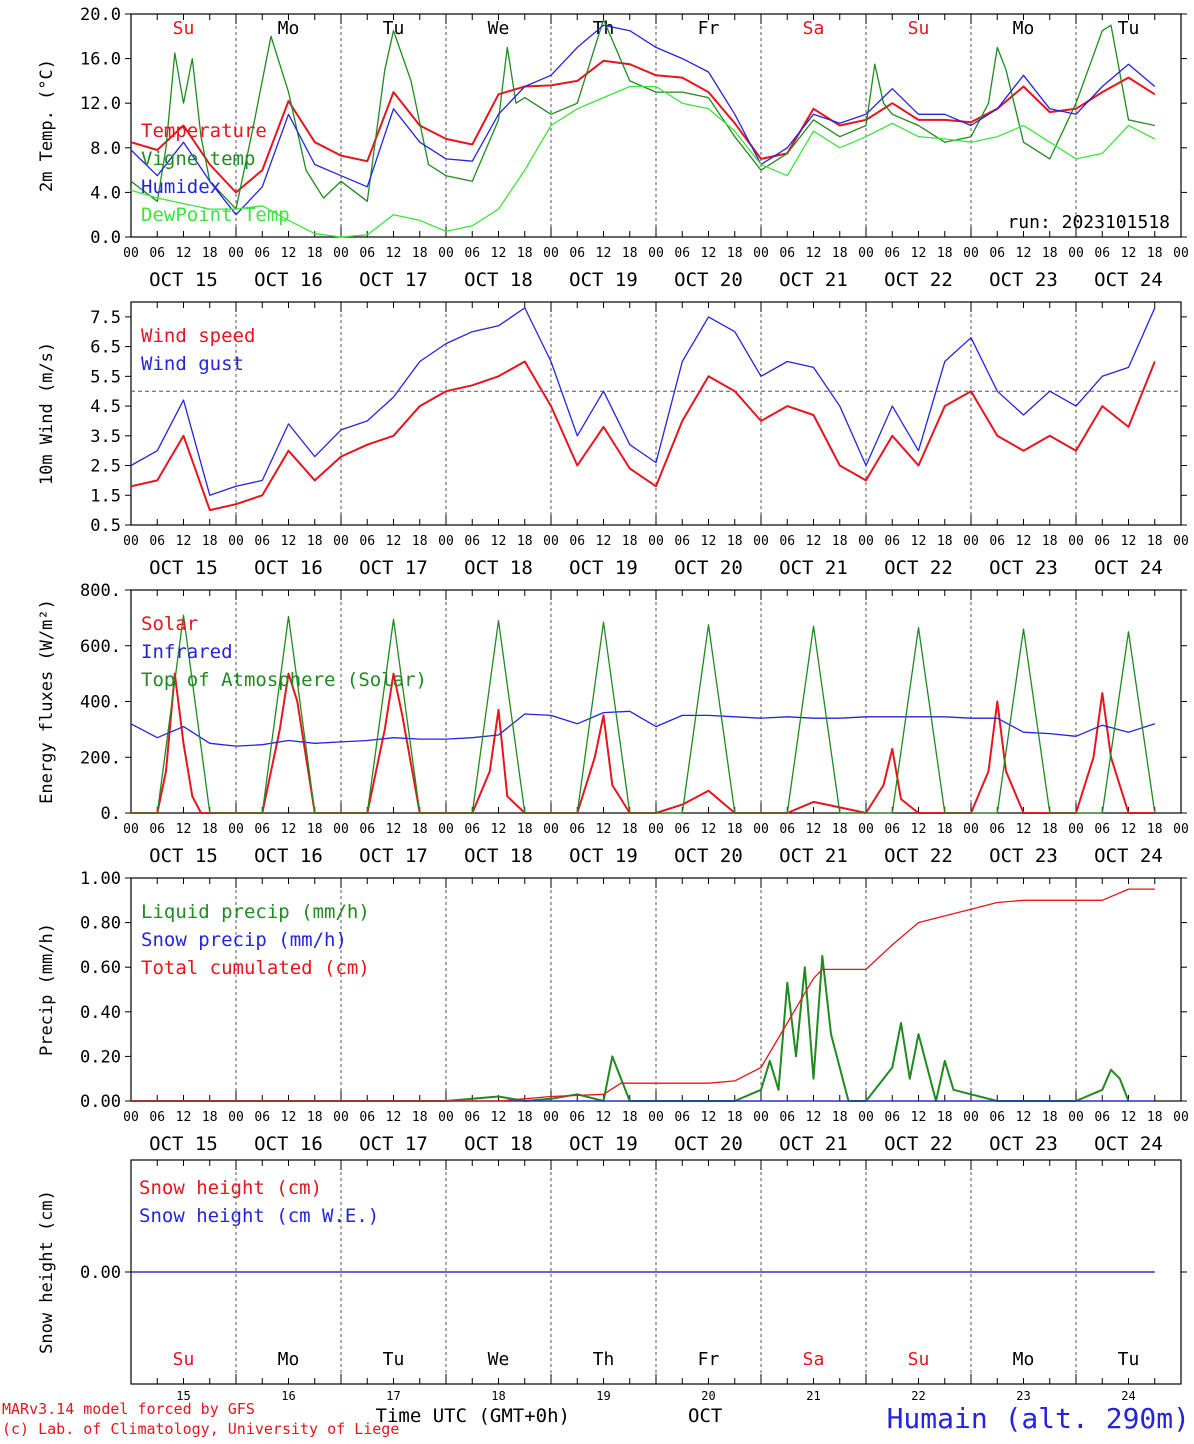  I want to click on y-axis-title: Snow height (cm), so click(47, 1272).